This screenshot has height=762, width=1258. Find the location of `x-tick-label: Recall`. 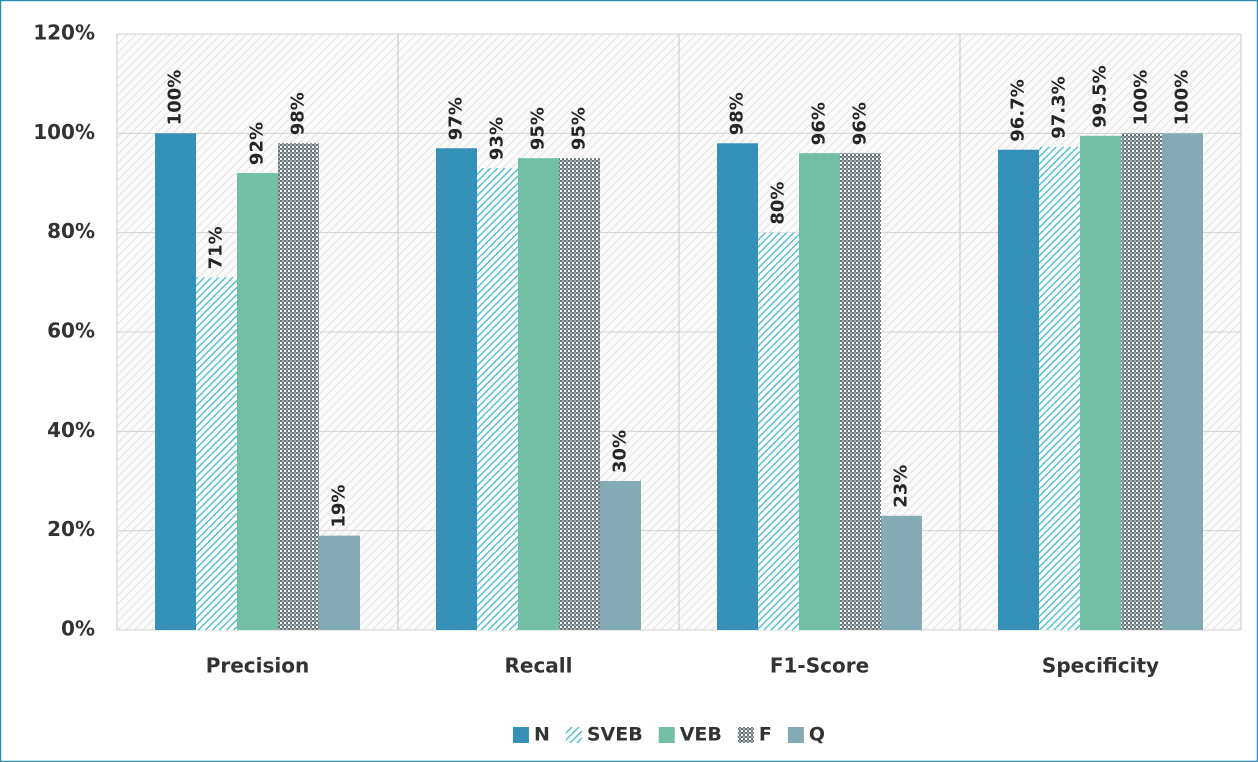

x-tick-label: Recall is located at coordinates (538, 666).